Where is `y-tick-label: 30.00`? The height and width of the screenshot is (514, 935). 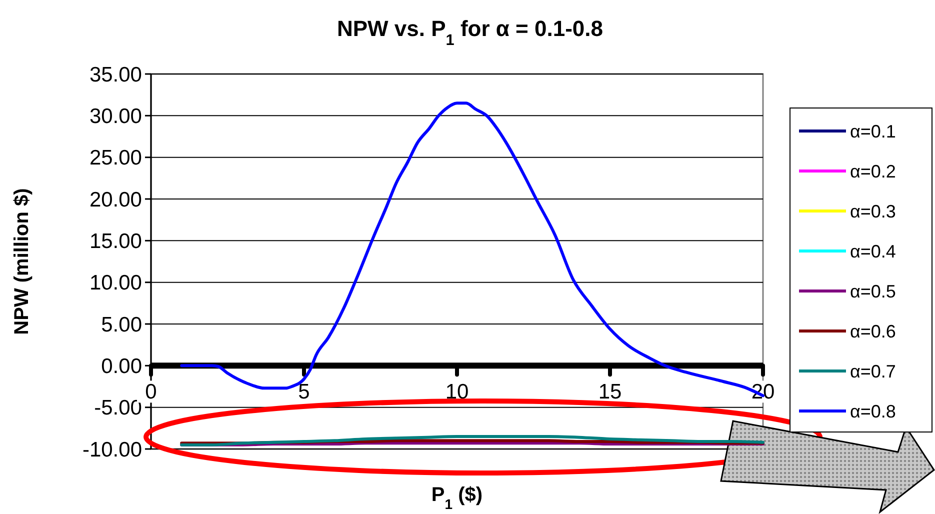
y-tick-label: 30.00 is located at coordinates (115, 116).